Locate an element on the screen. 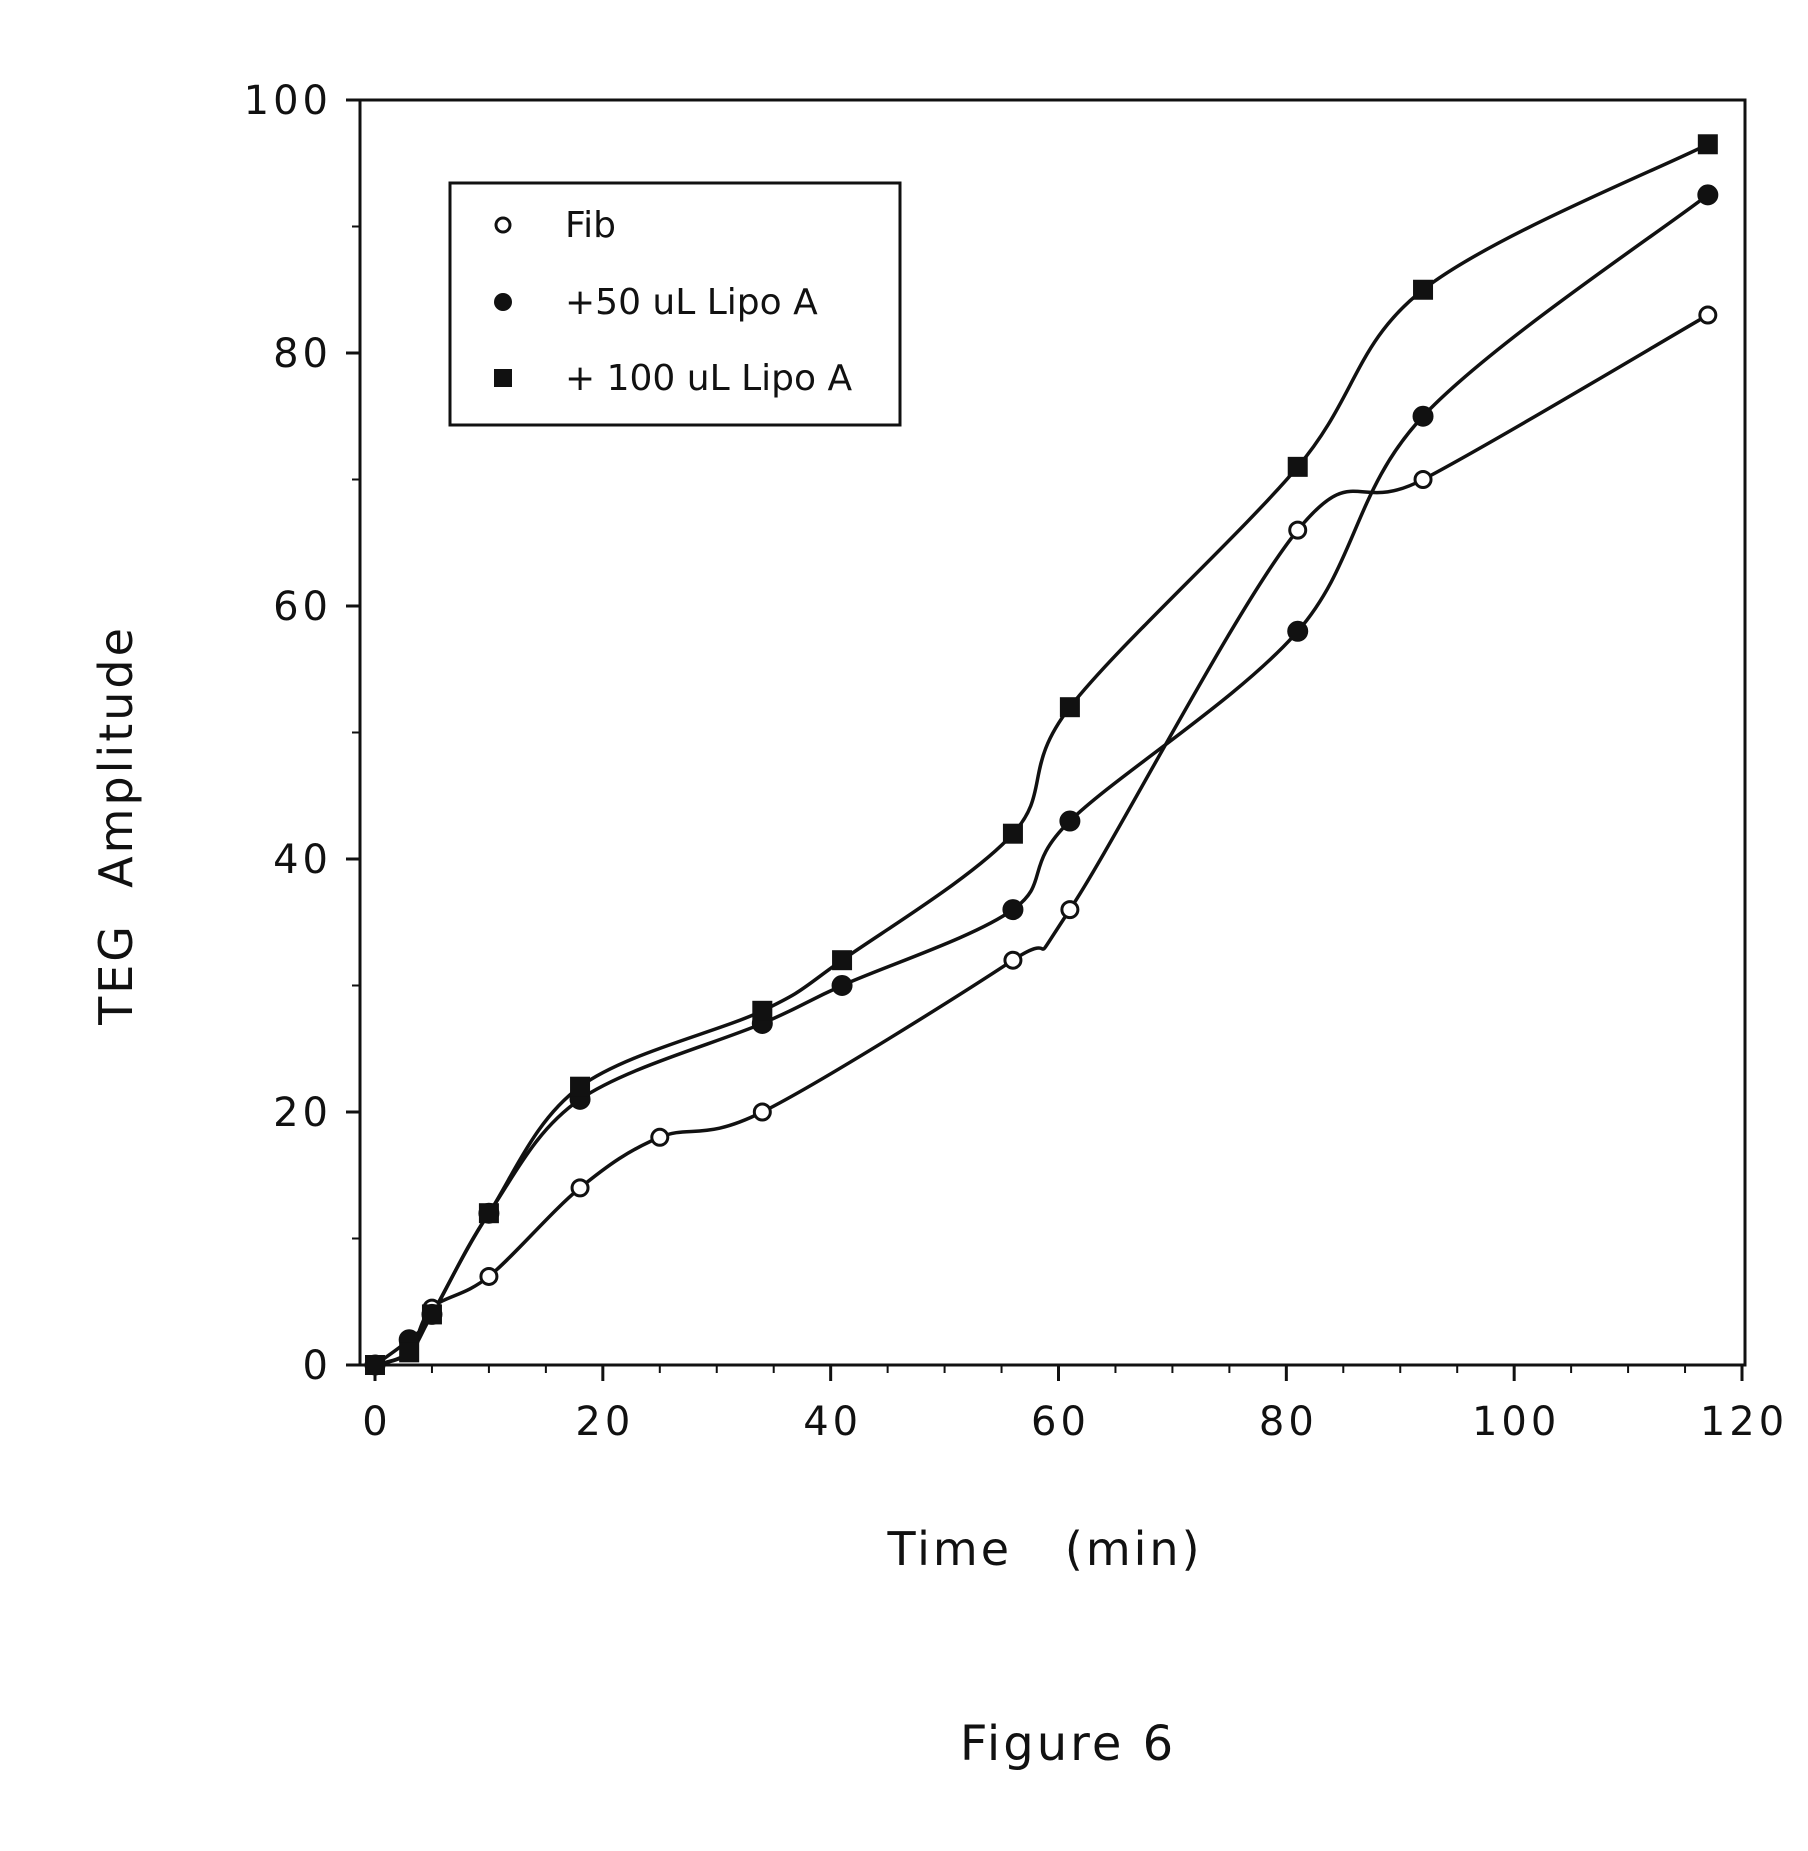  y-tick-label-40: 40 is located at coordinates (302, 860).